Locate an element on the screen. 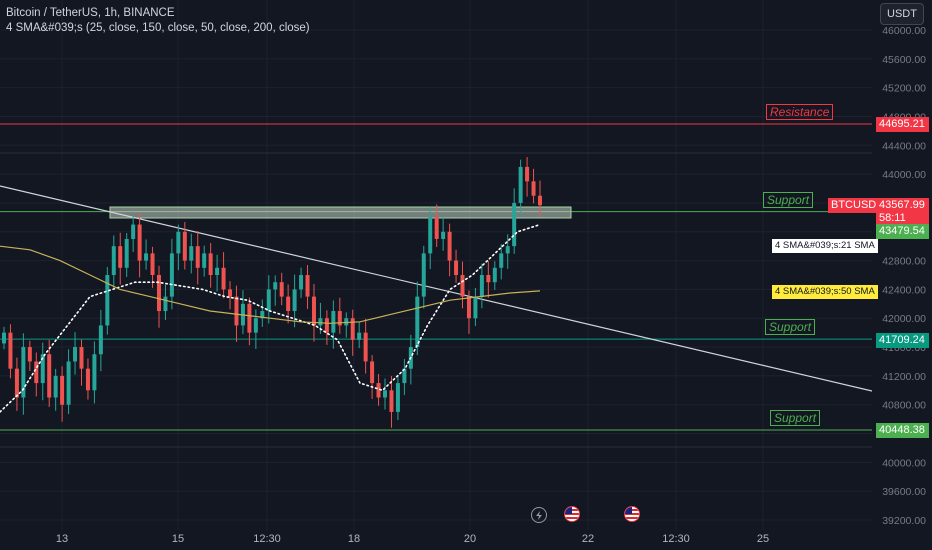 The width and height of the screenshot is (932, 550). support-upper-price-tag: 43479.54 is located at coordinates (902, 231).